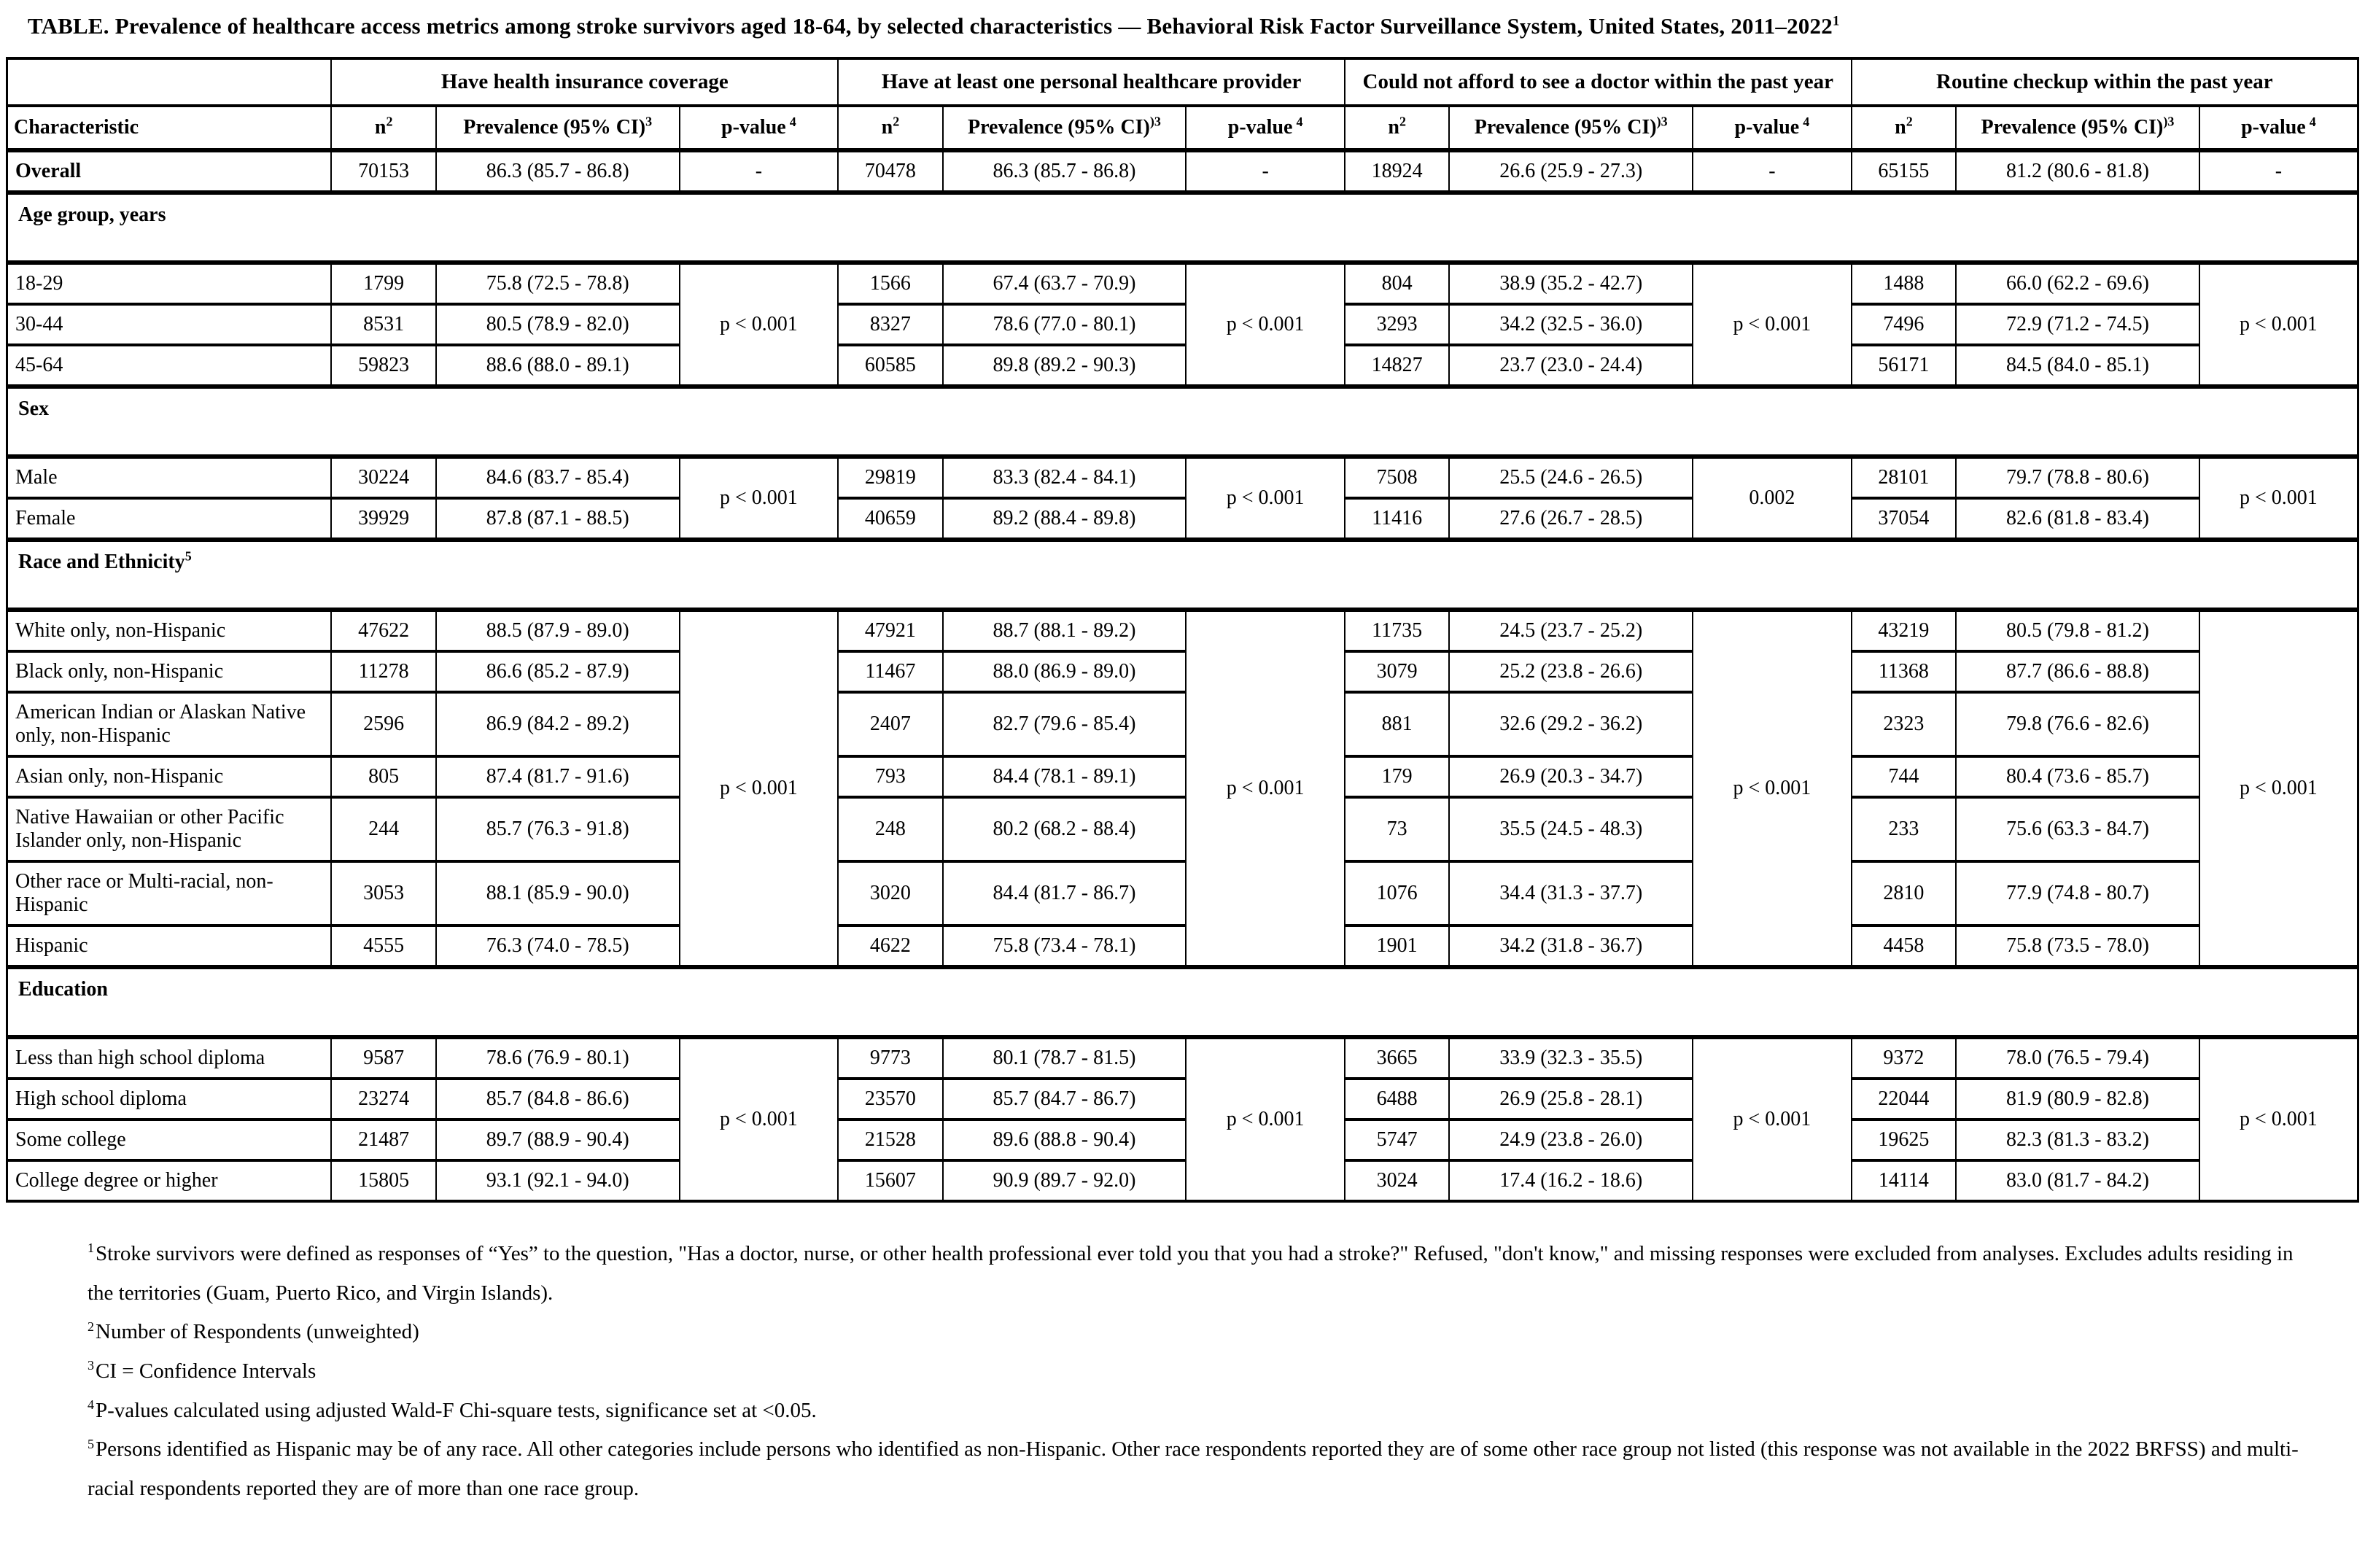 Image resolution: width=2365 pixels, height=1568 pixels. Describe the element at coordinates (383, 324) in the screenshot. I see `n-cell: 8531` at that location.